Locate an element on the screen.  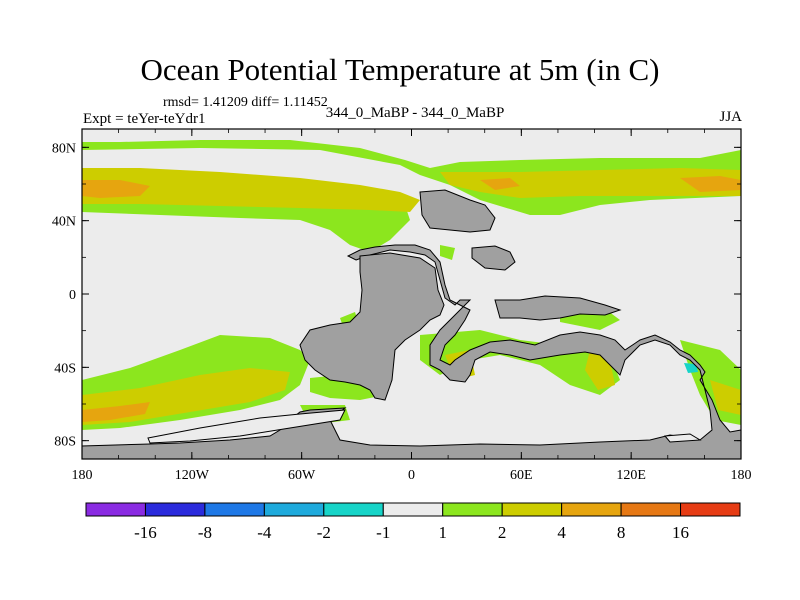
stats-label: rmsd= 1.41209 diff= 1.11452 is located at coordinates (245, 102).